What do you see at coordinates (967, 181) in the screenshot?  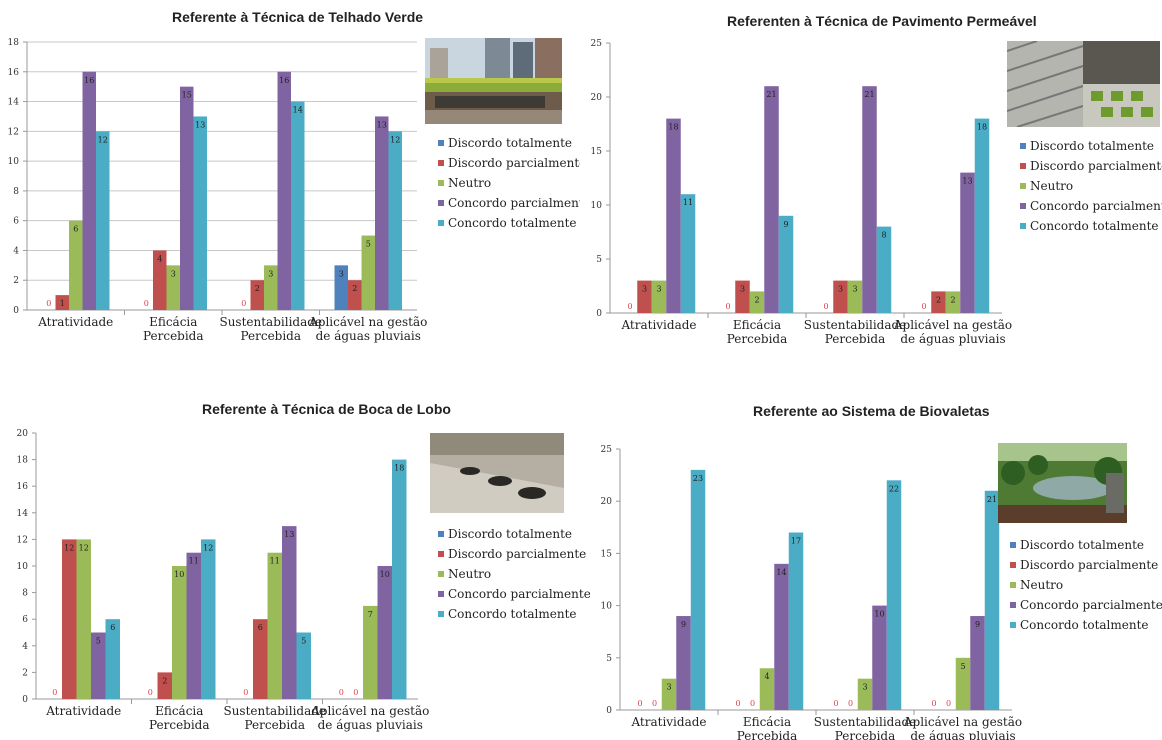 I see `bar-value-label: 13` at bounding box center [967, 181].